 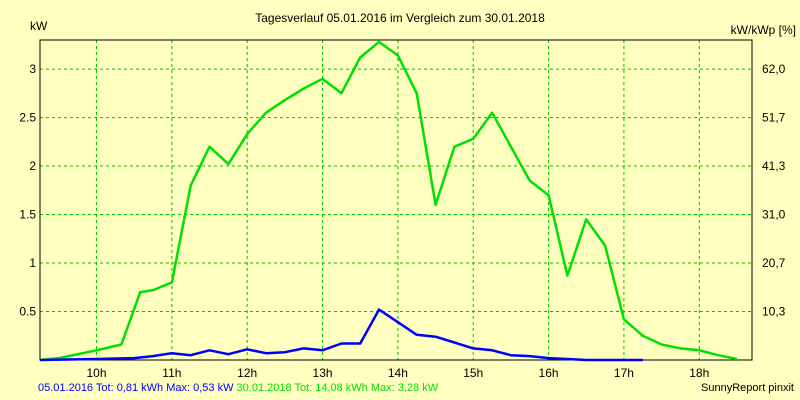 What do you see at coordinates (39, 26) in the screenshot?
I see `y-axis-left-label: kW` at bounding box center [39, 26].